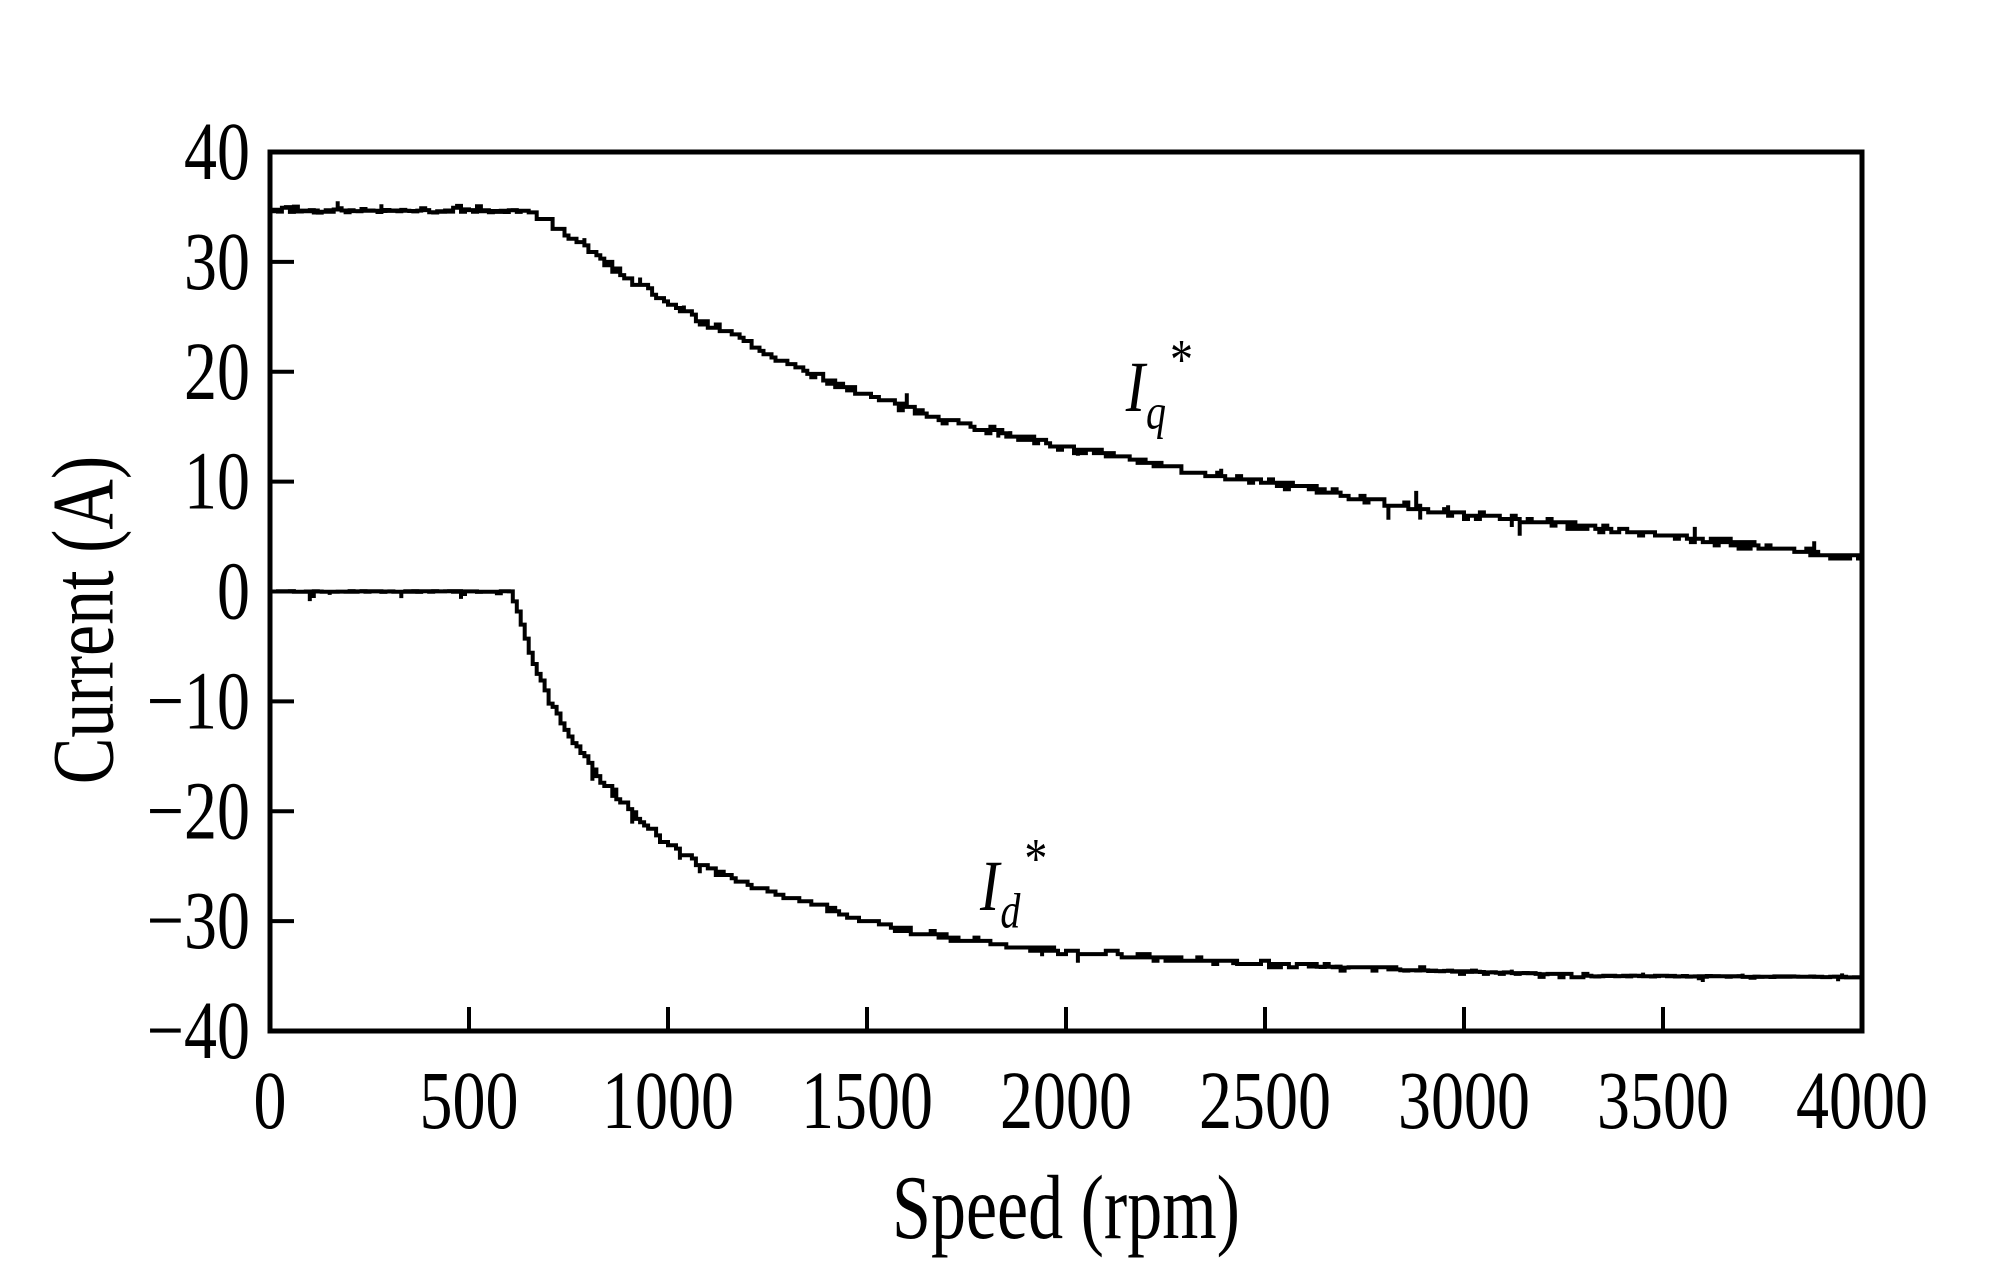 This screenshot has width=2001, height=1277. I want to click on y-axis-title: Current (A), so click(84, 620).